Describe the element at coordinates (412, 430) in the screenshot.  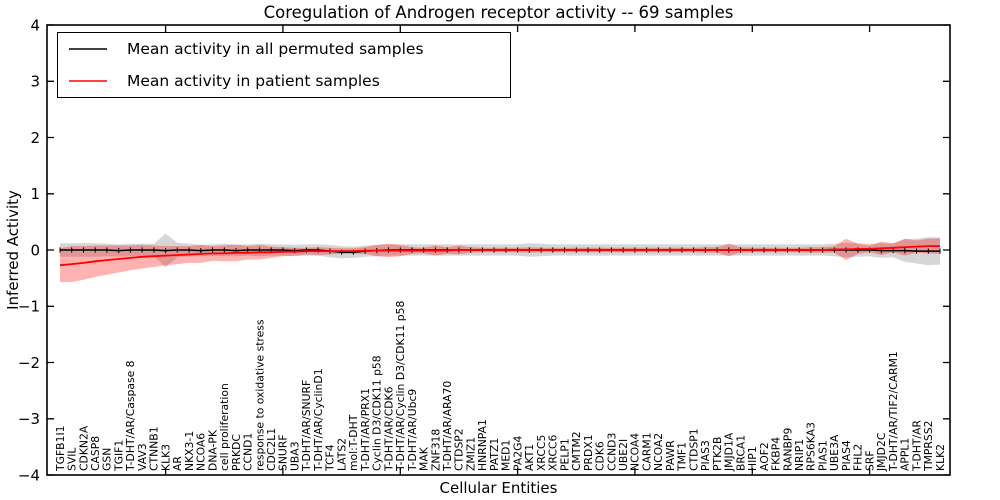
I see `x-tick-label: T-DHT/AR/Ubc9` at that location.